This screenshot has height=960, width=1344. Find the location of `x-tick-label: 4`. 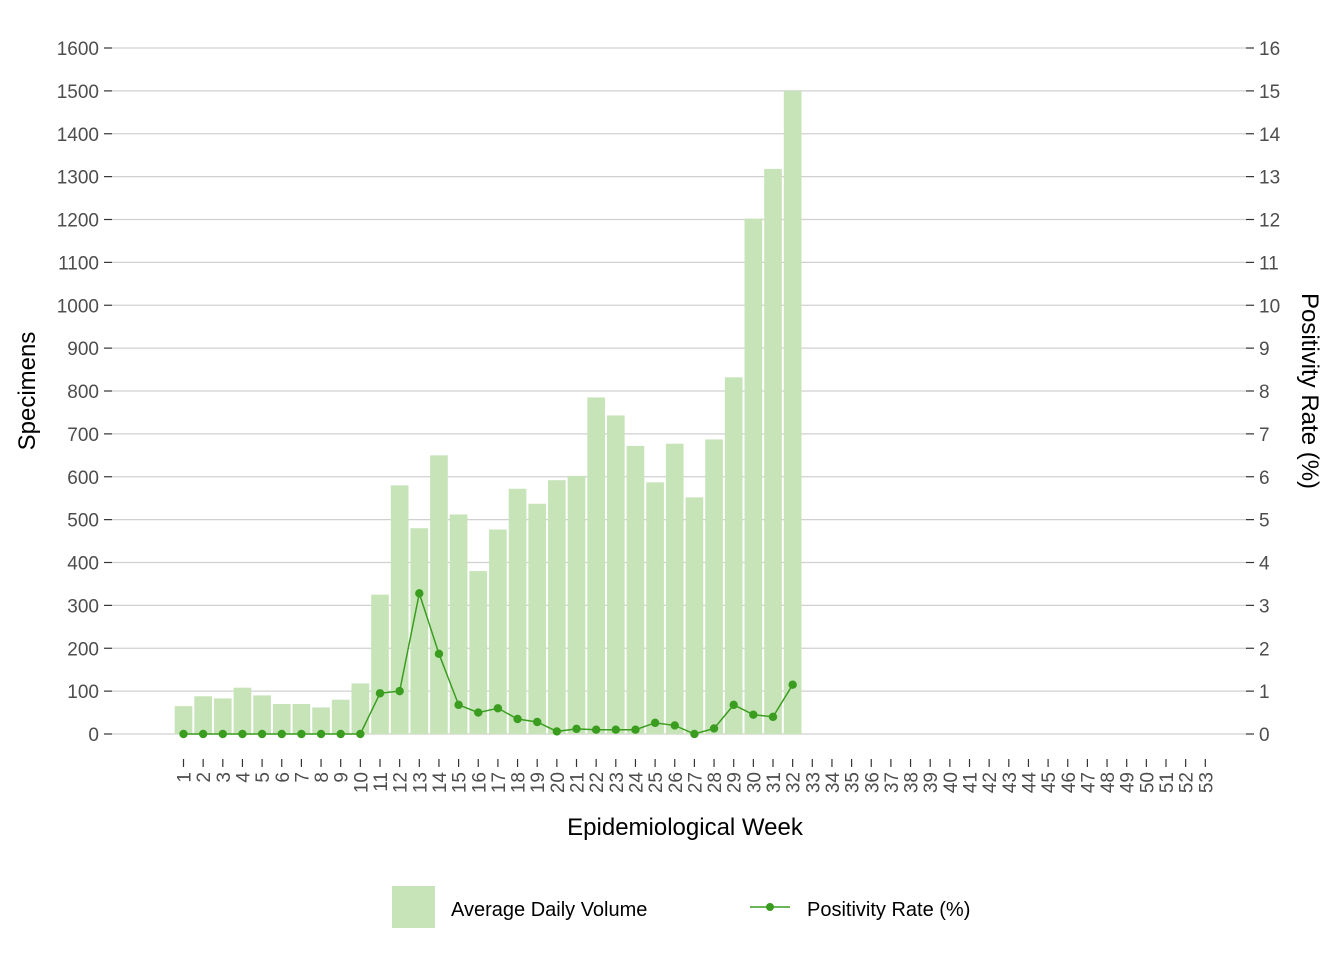

x-tick-label: 4 is located at coordinates (243, 777).